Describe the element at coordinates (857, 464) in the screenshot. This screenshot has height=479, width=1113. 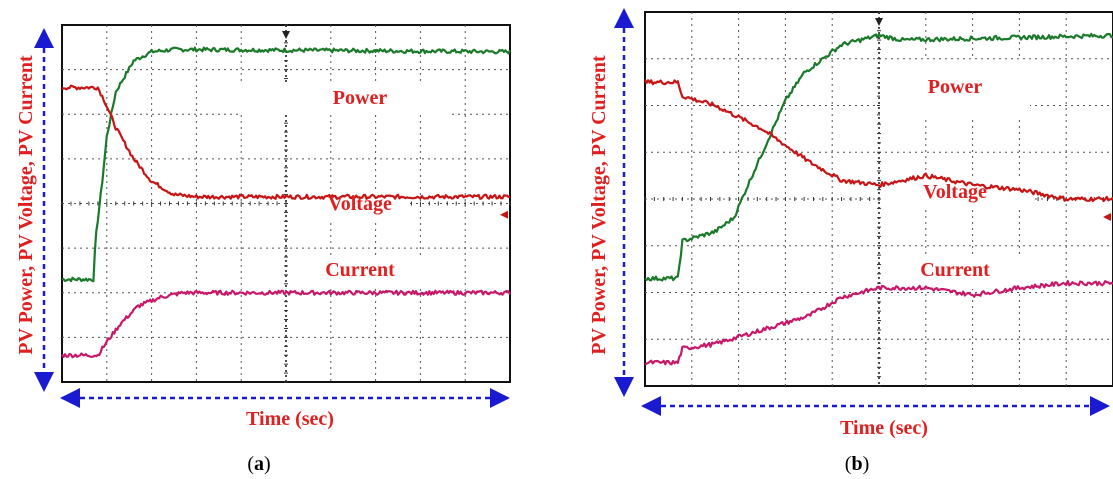
I see `panel-b-label: (b)` at that location.